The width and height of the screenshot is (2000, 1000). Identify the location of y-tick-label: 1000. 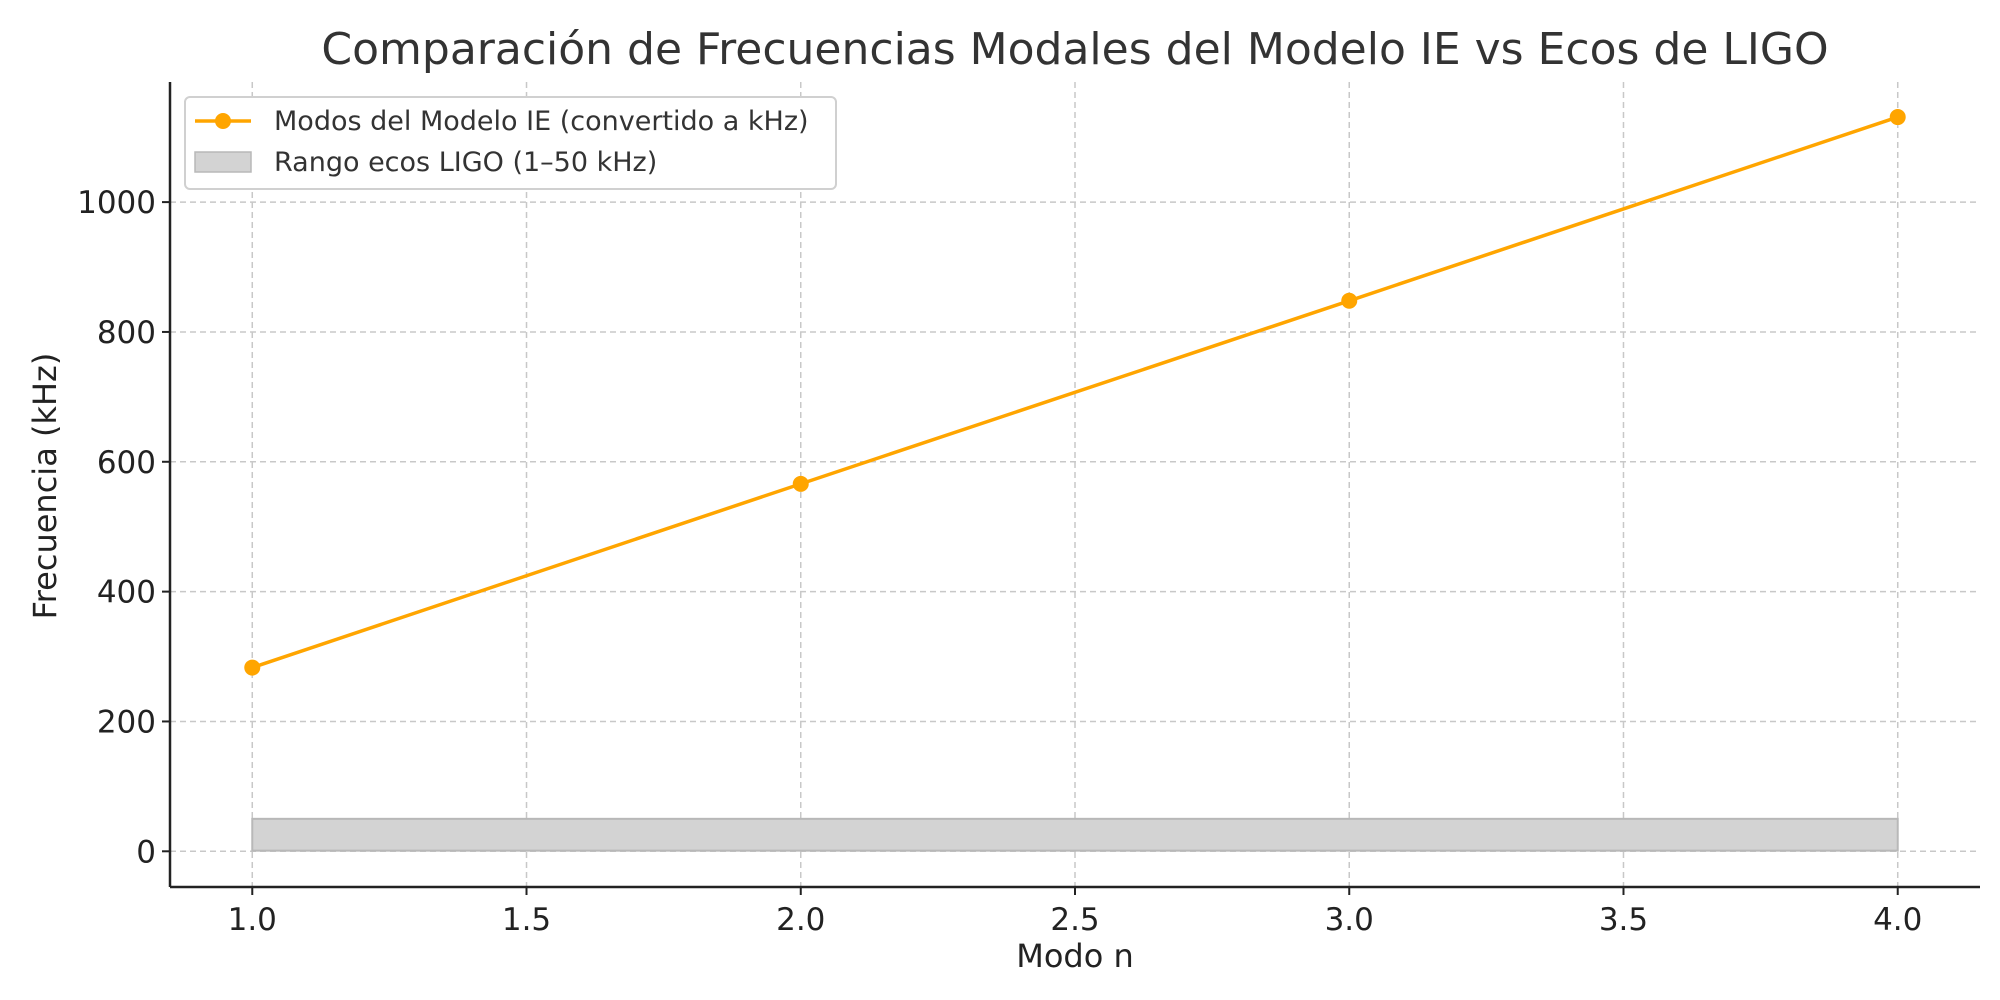
(116, 203).